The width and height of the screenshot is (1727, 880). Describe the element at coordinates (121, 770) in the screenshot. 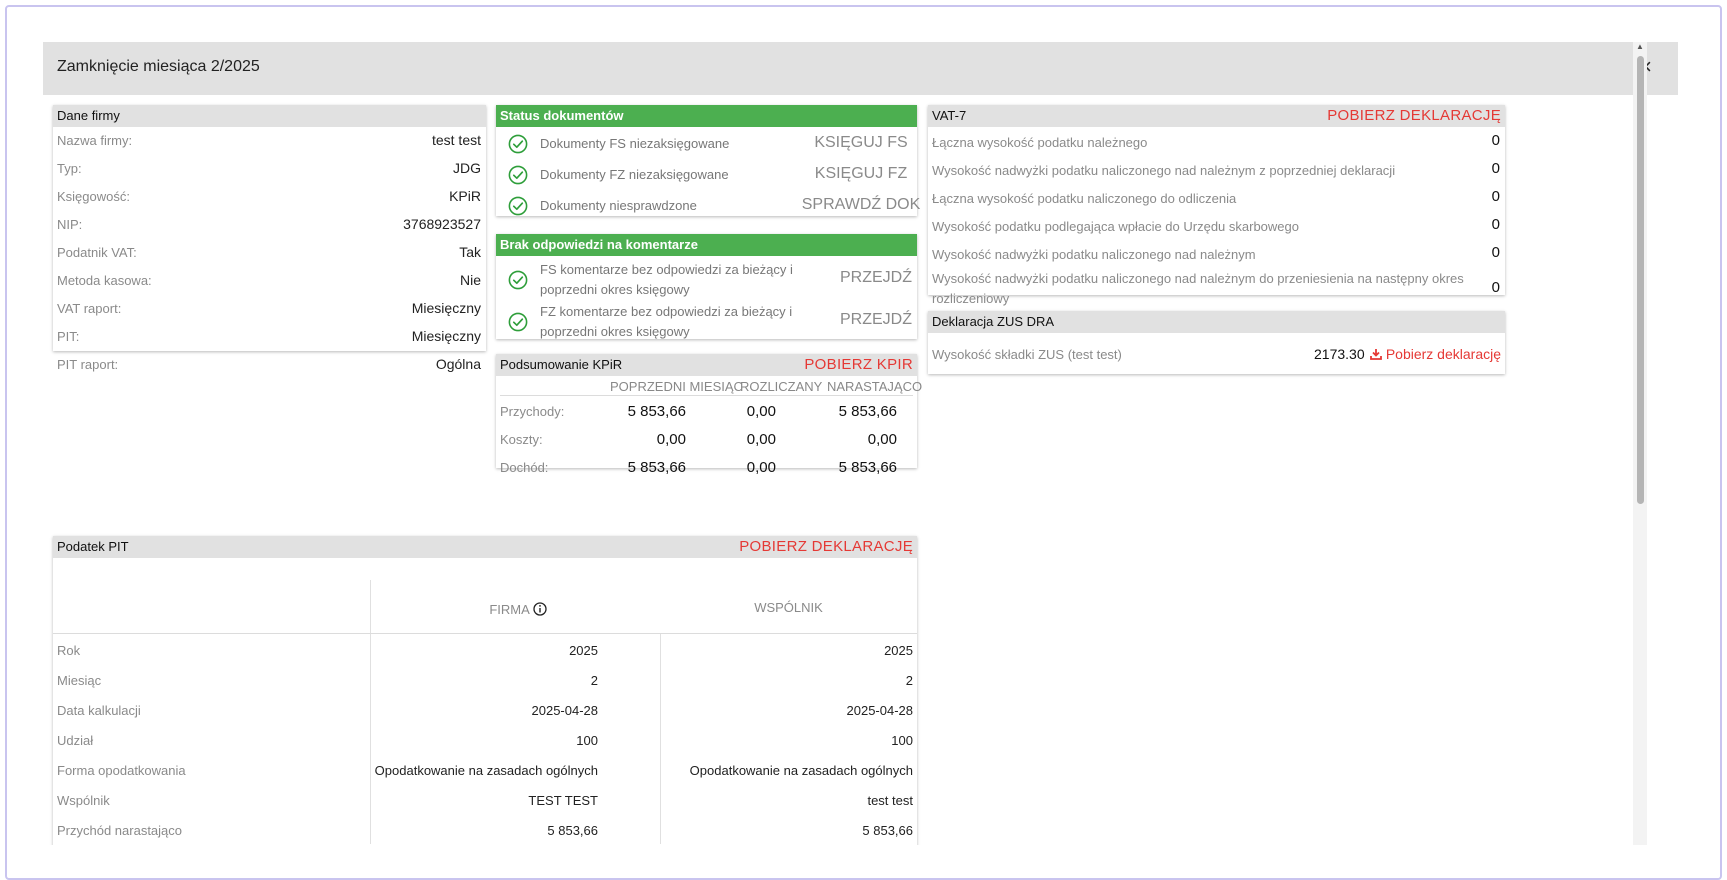

I see `pit-row-label: Forma opodatkowania` at that location.